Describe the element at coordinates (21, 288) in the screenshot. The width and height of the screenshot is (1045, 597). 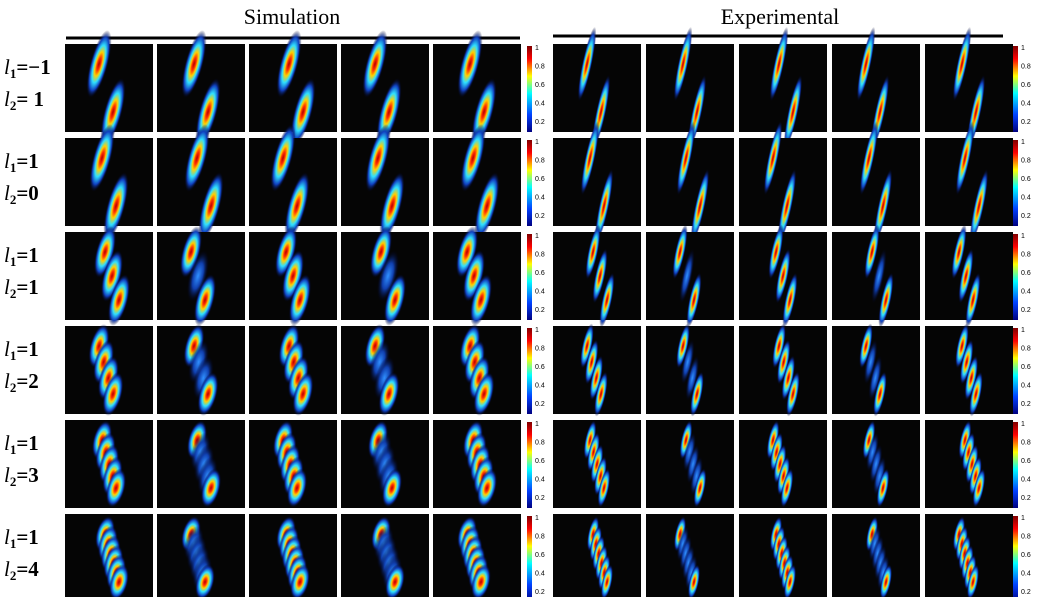
I see `row-label: l2=1` at that location.